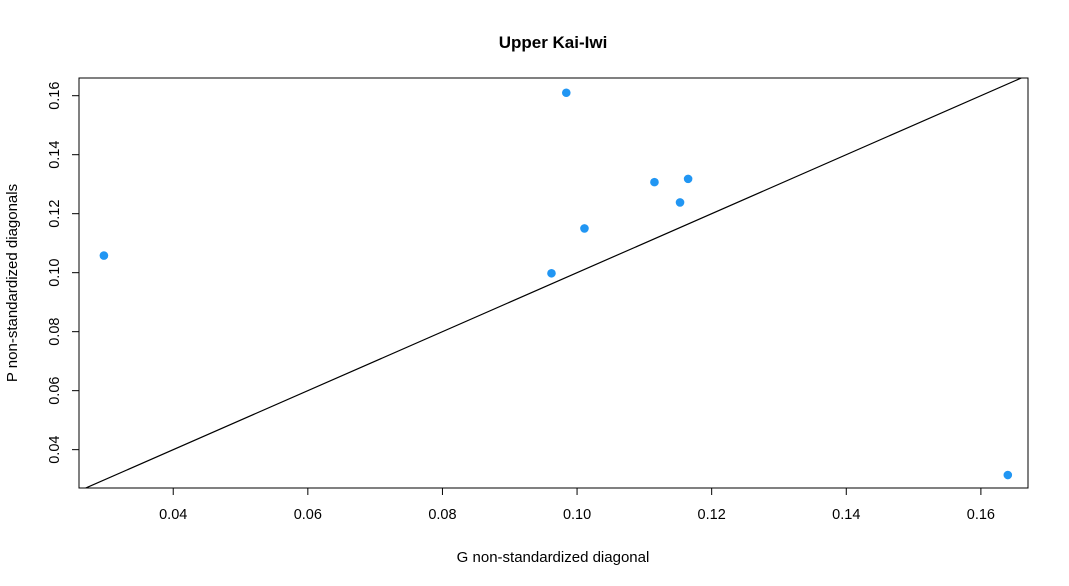  What do you see at coordinates (553, 42) in the screenshot?
I see `chart-title: Upper Kai-Iwi` at bounding box center [553, 42].